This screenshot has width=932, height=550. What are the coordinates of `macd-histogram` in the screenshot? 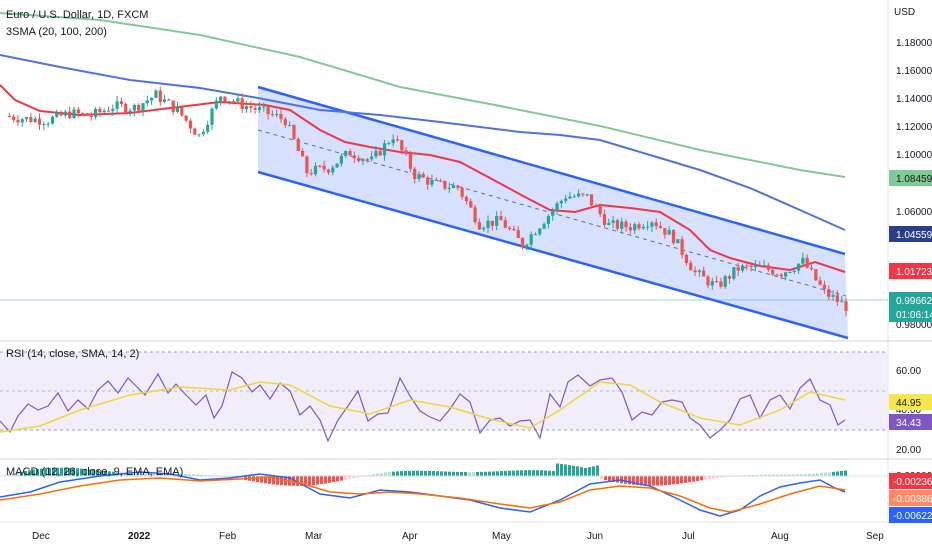 It's located at (425, 474).